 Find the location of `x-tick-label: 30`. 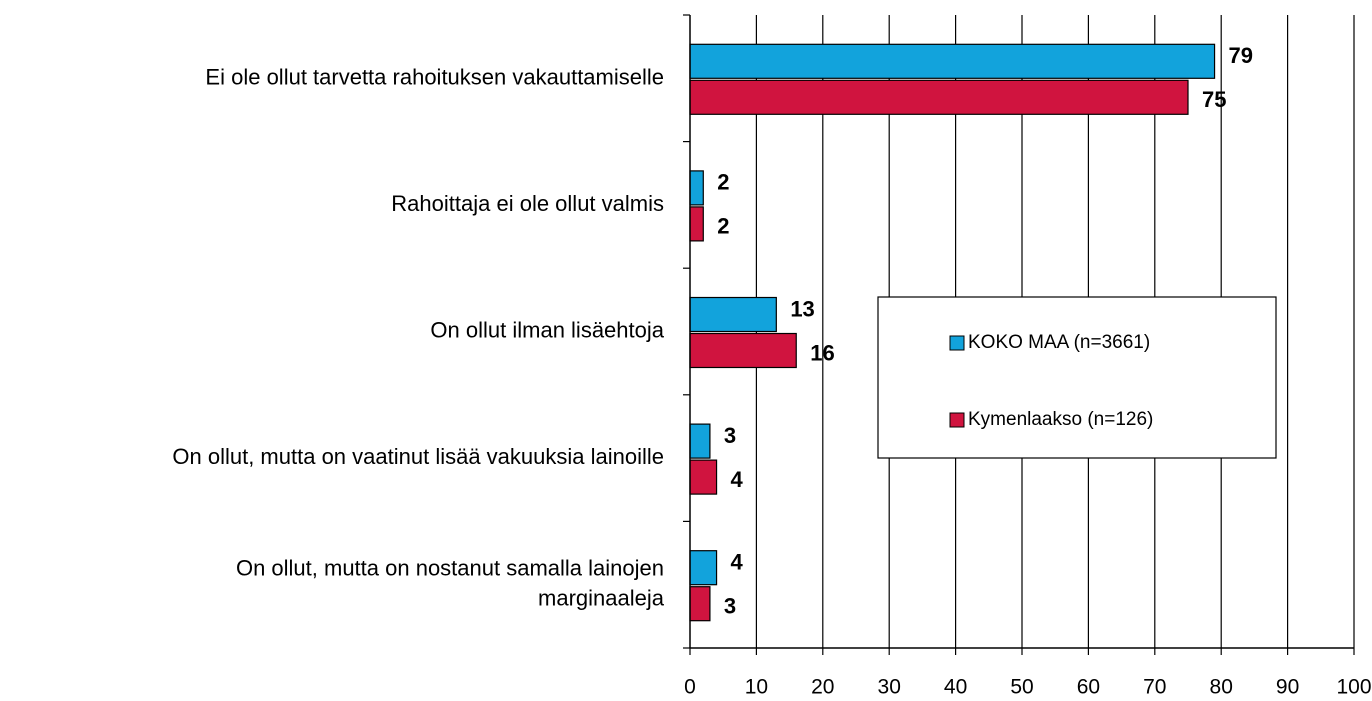

x-tick-label: 30 is located at coordinates (889, 687).